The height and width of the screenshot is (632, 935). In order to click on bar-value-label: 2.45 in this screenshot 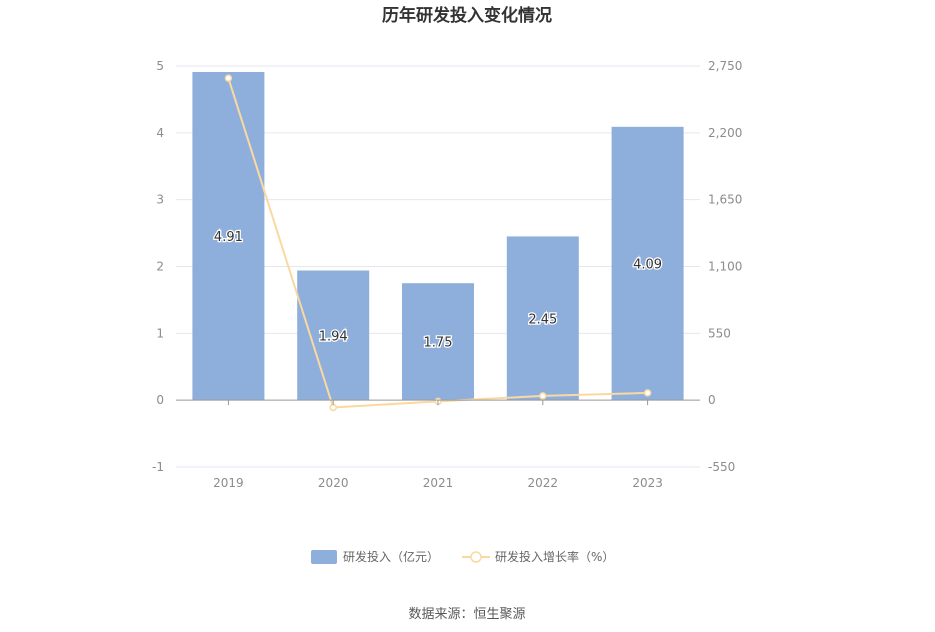, I will do `click(542, 319)`.